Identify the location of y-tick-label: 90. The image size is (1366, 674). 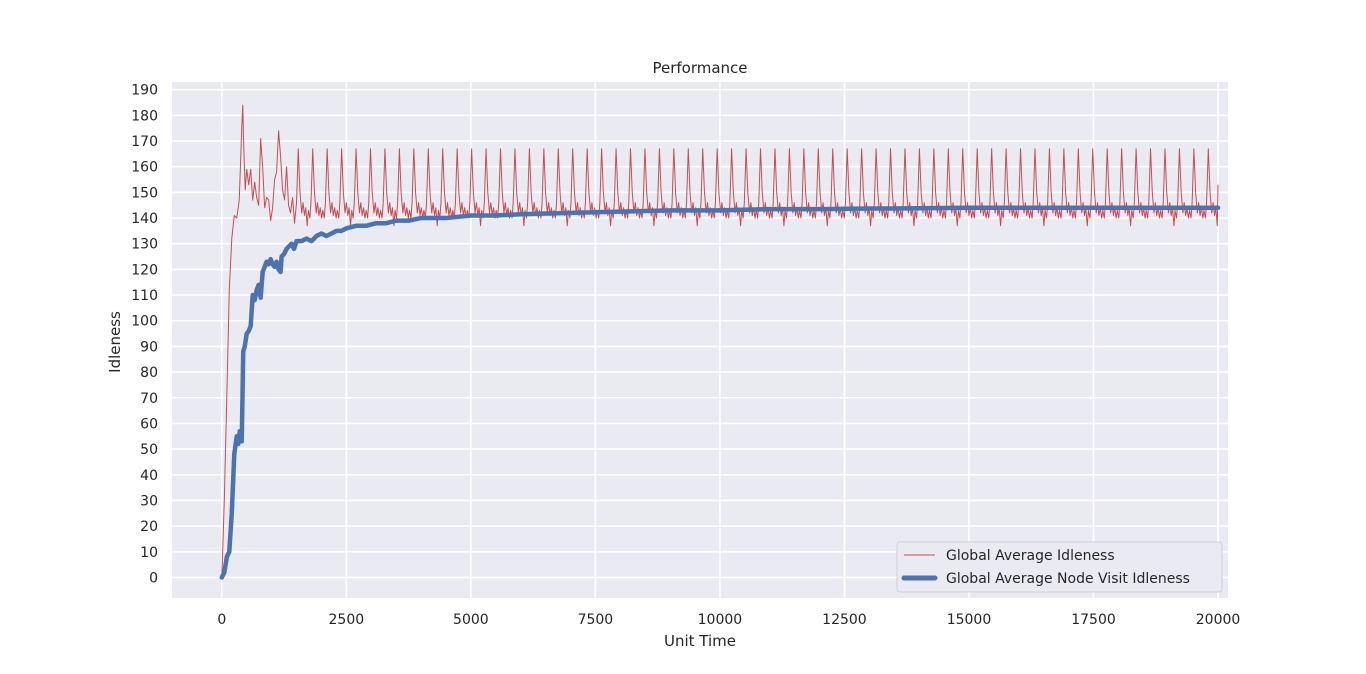
(149, 347).